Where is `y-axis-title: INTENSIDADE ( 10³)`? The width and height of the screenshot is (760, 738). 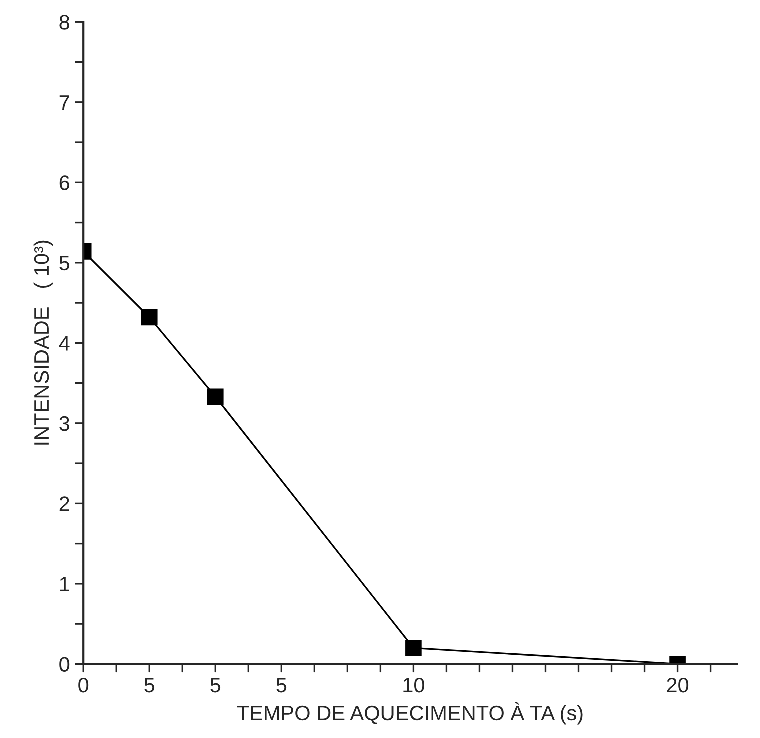
y-axis-title: INTENSIDADE ( 10³) is located at coordinates (44, 342).